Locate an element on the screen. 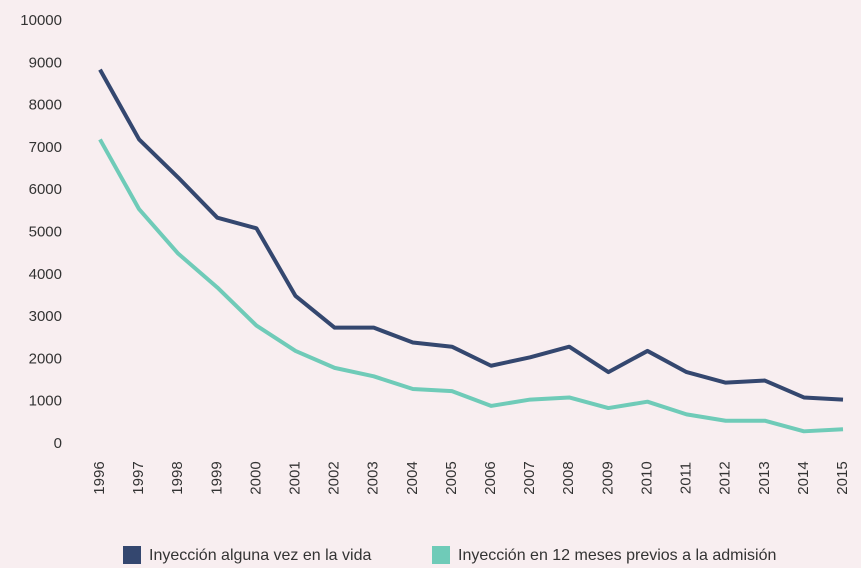 The height and width of the screenshot is (568, 861). y-tick-label: 9000 is located at coordinates (45, 62).